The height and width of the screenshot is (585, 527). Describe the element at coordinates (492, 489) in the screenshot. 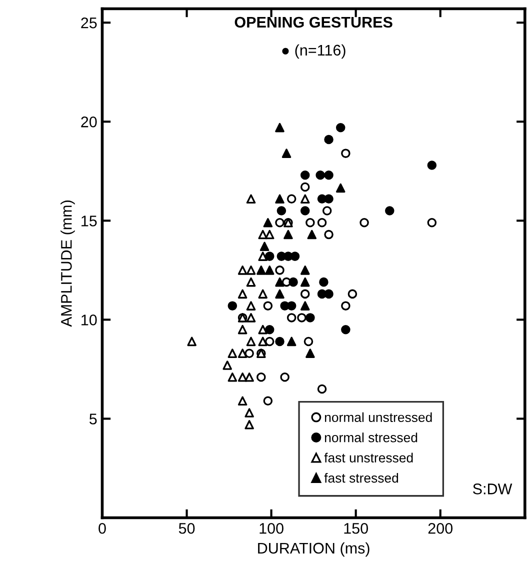

I see `annotation: S:DW` at that location.